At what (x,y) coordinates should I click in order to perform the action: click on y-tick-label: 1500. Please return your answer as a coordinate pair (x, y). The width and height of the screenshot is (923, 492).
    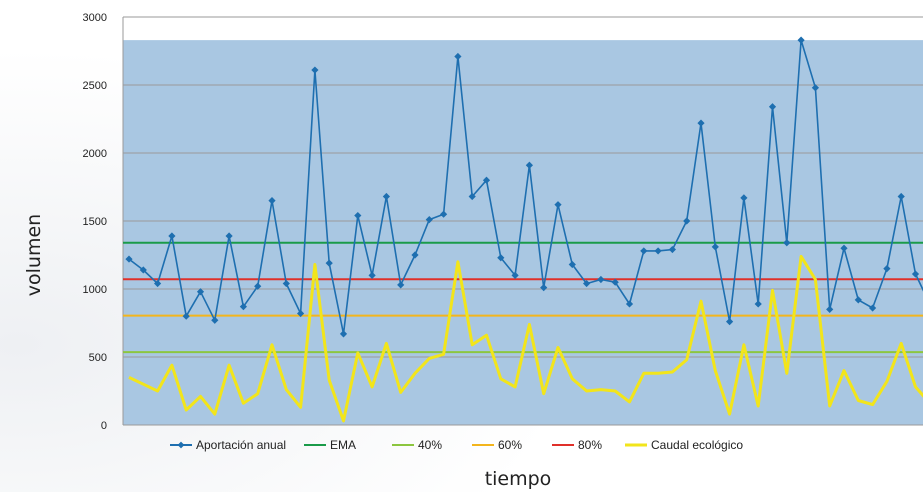
    Looking at the image, I should click on (95, 222).